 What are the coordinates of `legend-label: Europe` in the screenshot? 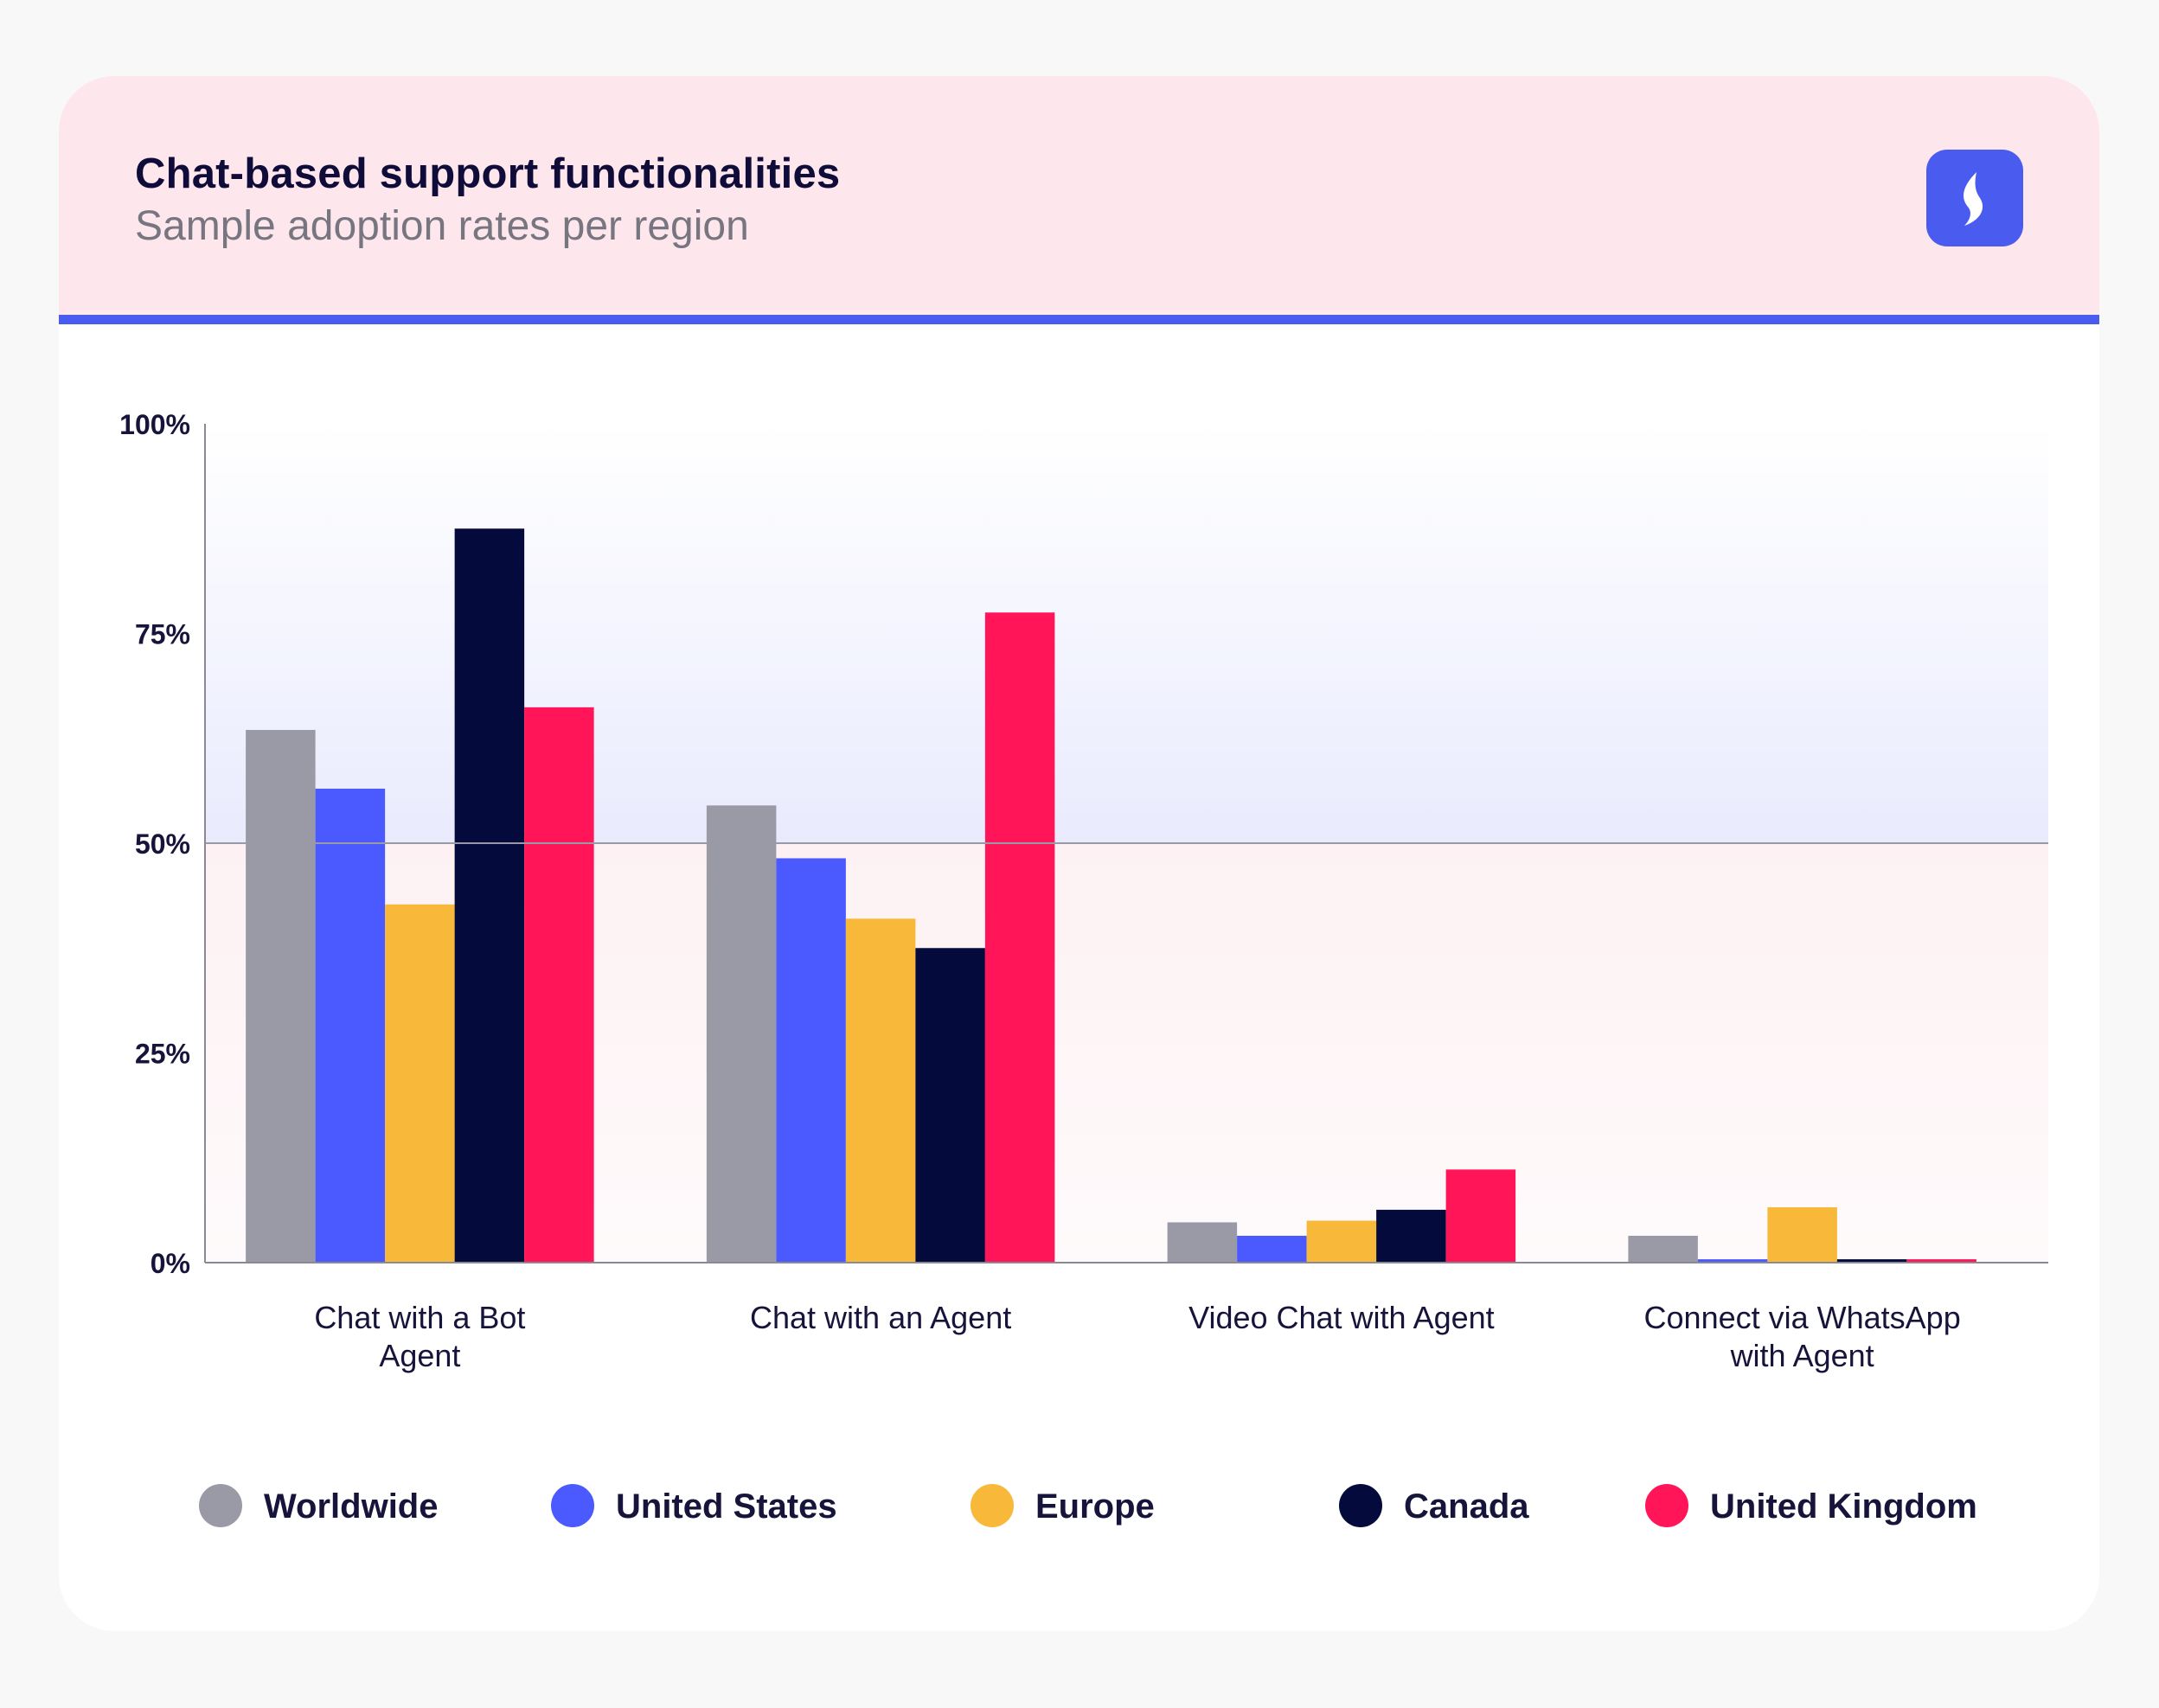 It's located at (1095, 1506).